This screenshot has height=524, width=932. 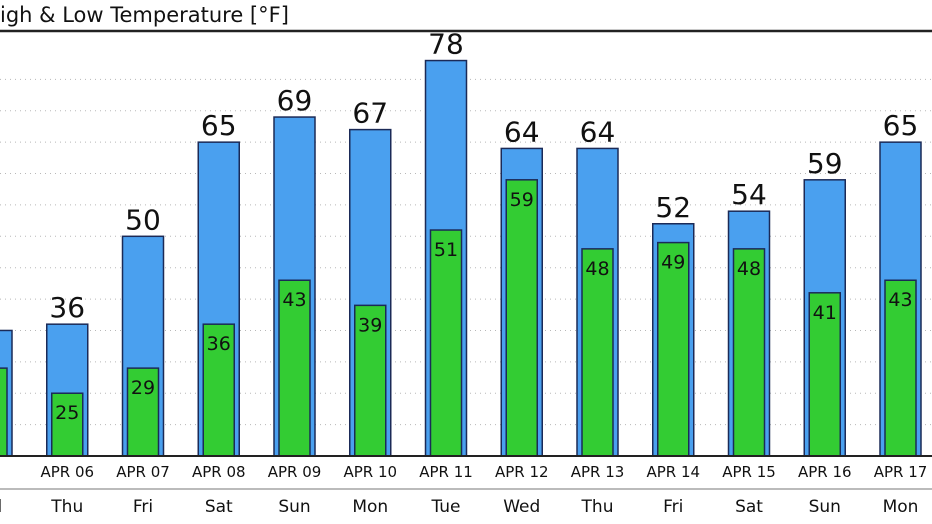 What do you see at coordinates (673, 263) in the screenshot?
I see `low-value-label: 49` at bounding box center [673, 263].